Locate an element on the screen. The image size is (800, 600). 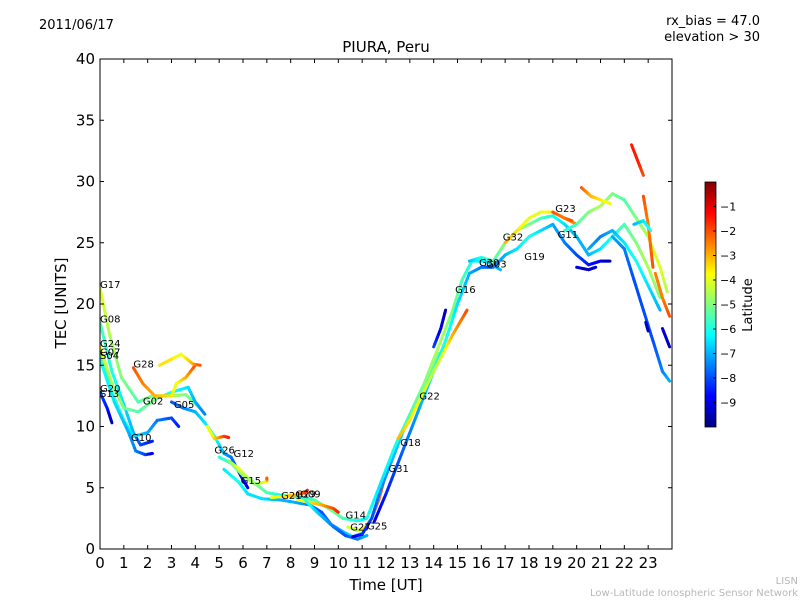
x-tick-label: 1 is located at coordinates (124, 563).